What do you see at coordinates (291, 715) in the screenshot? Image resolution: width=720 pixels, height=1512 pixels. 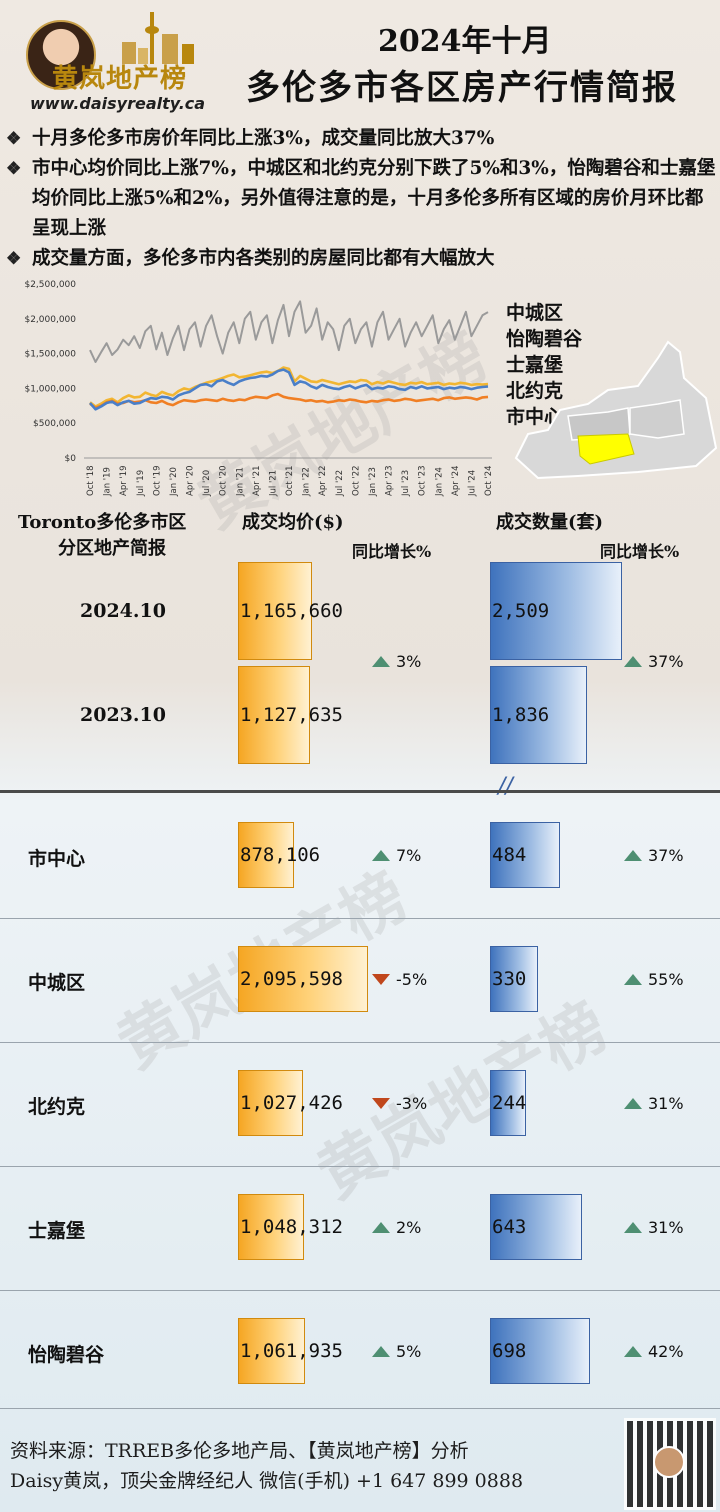 I see `price-value: 1,127,635` at bounding box center [291, 715].